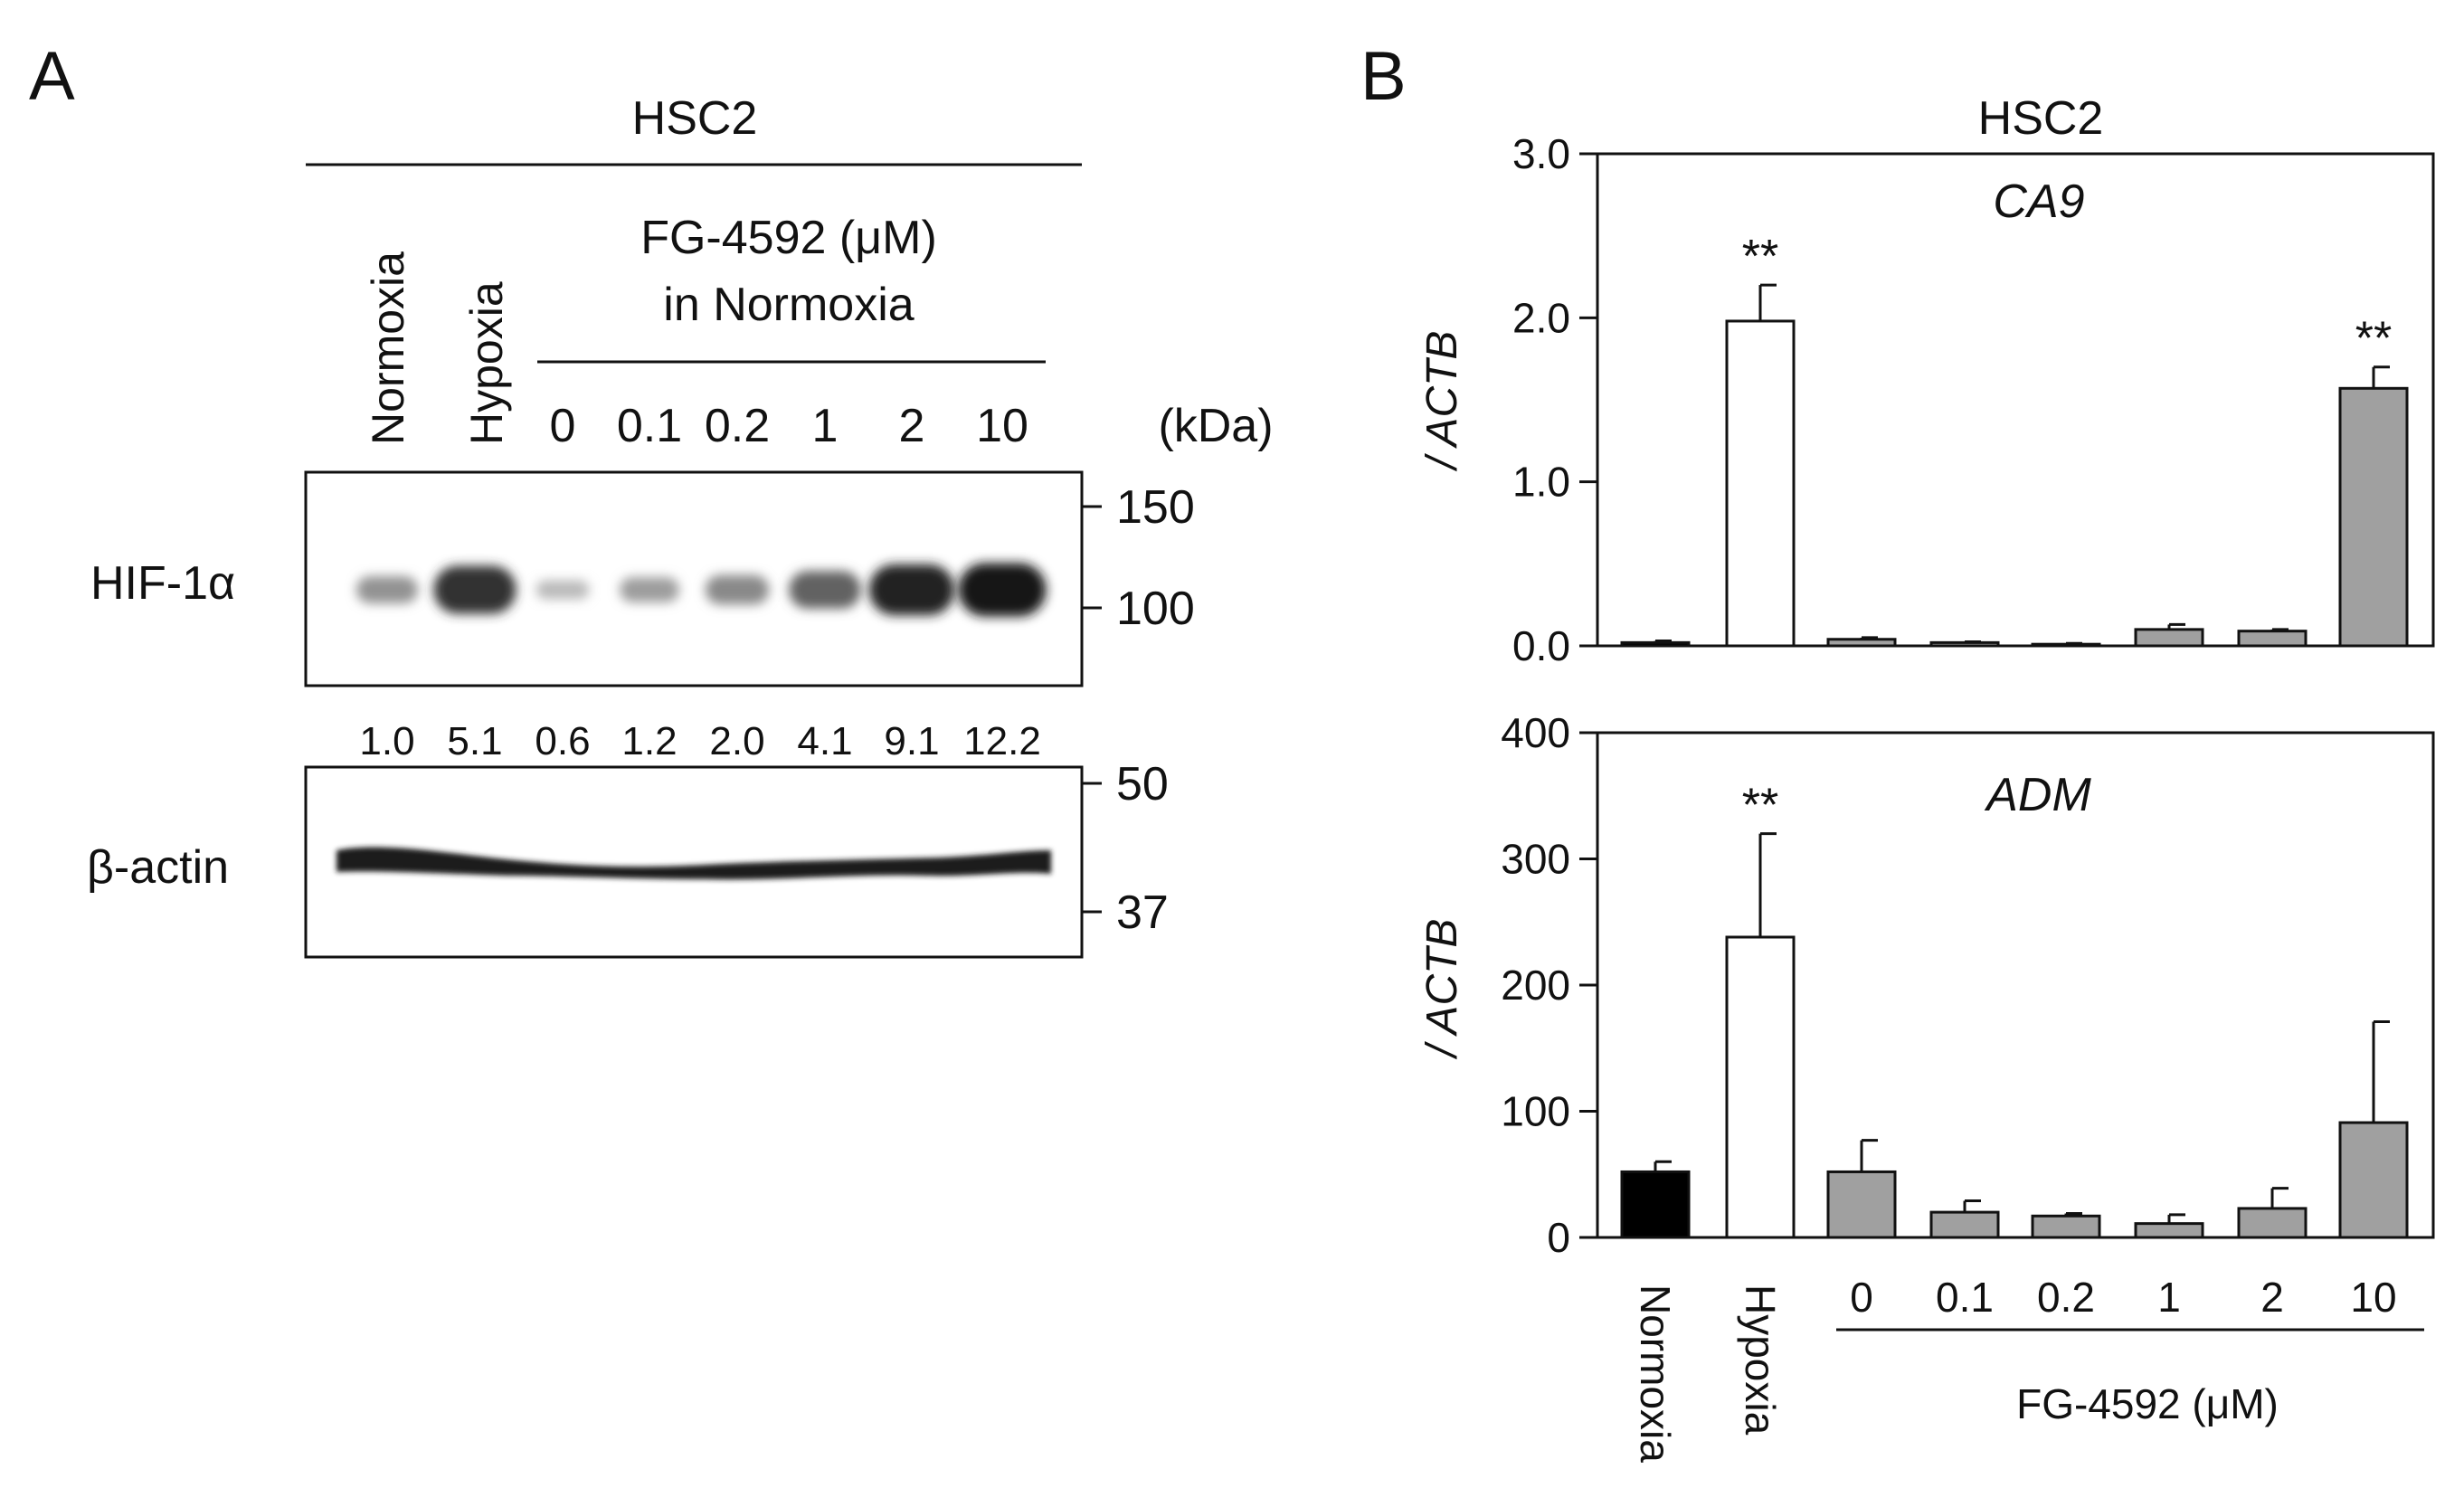  What do you see at coordinates (1143, 912) in the screenshot?
I see `actin-marker-37: 37` at bounding box center [1143, 912].